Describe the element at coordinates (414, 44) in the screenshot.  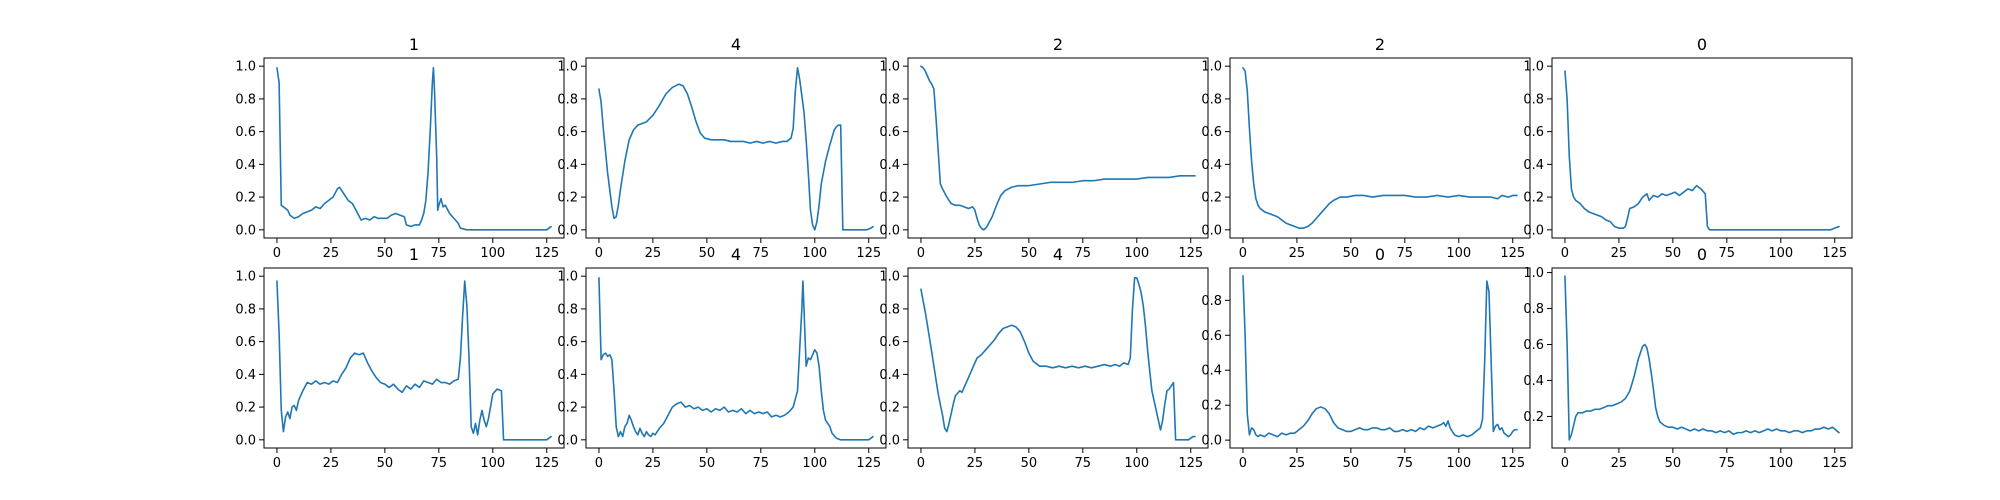
I see `subplot-title: 1` at that location.